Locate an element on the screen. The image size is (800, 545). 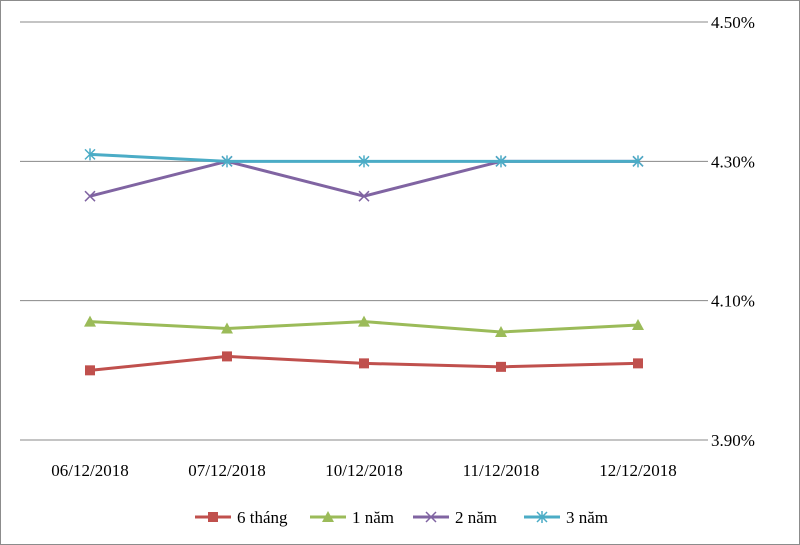
legend-label: 1 năm is located at coordinates (373, 517).